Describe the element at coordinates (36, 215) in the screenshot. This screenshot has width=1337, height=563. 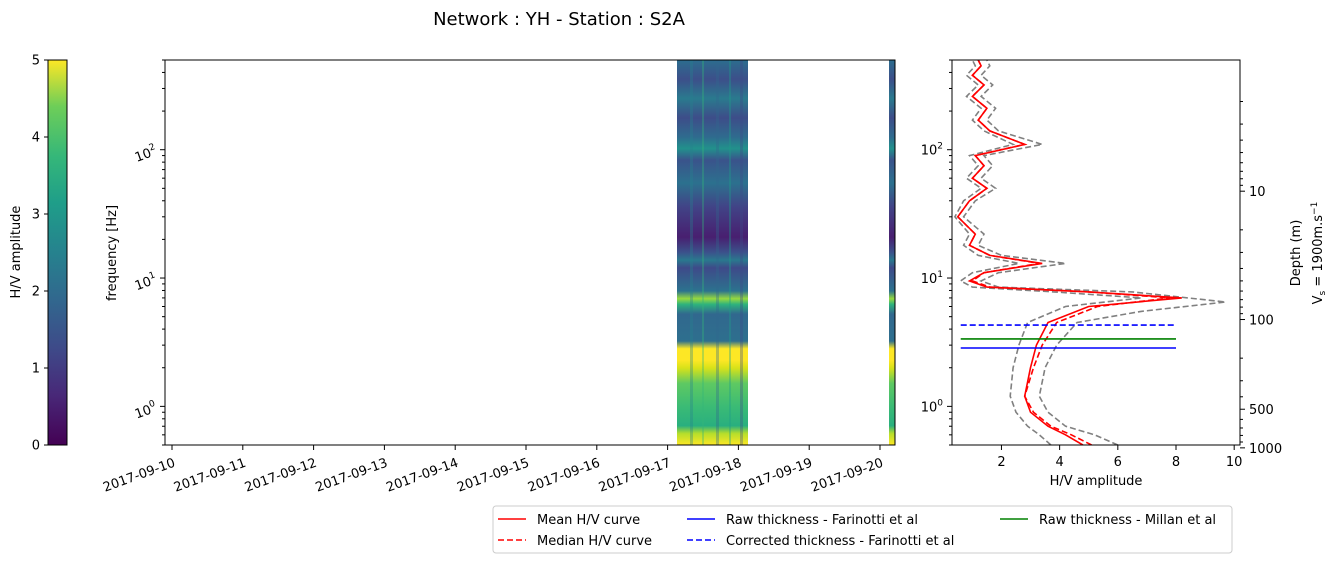
I see `colorbar-tick-label: 3` at that location.